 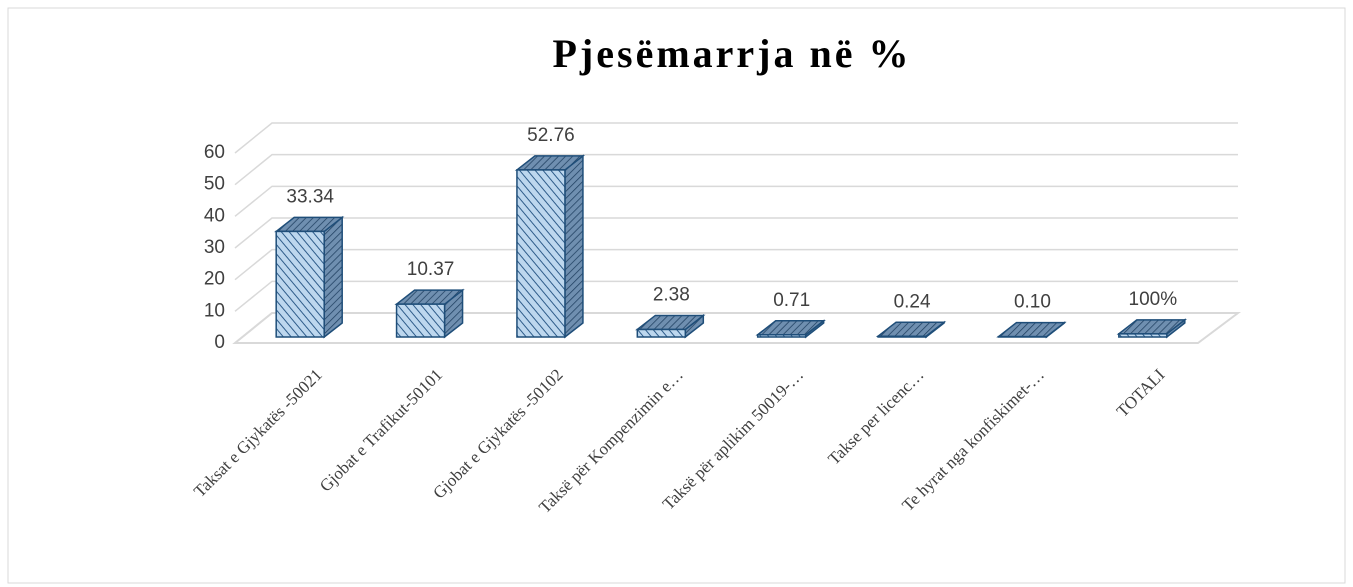 What do you see at coordinates (431, 269) in the screenshot?
I see `value-label: 10.37` at bounding box center [431, 269].